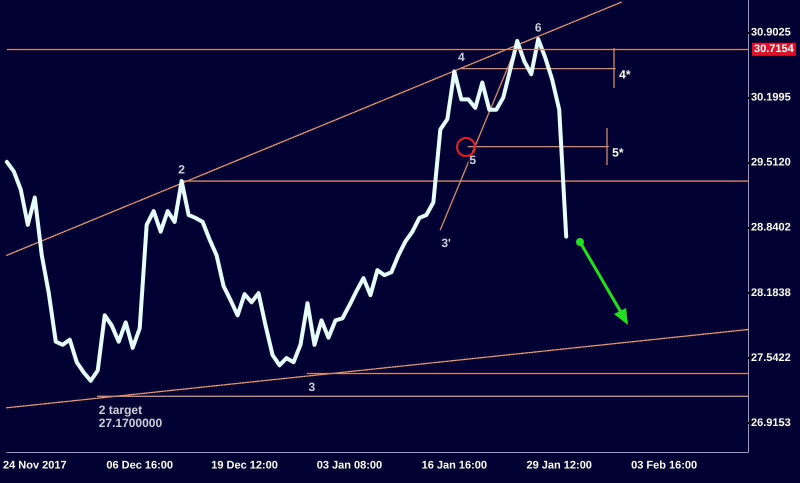 This screenshot has width=800, height=483. Describe the element at coordinates (244, 466) in the screenshot. I see `x-tick-label: 19 Dec 12:00` at that location.